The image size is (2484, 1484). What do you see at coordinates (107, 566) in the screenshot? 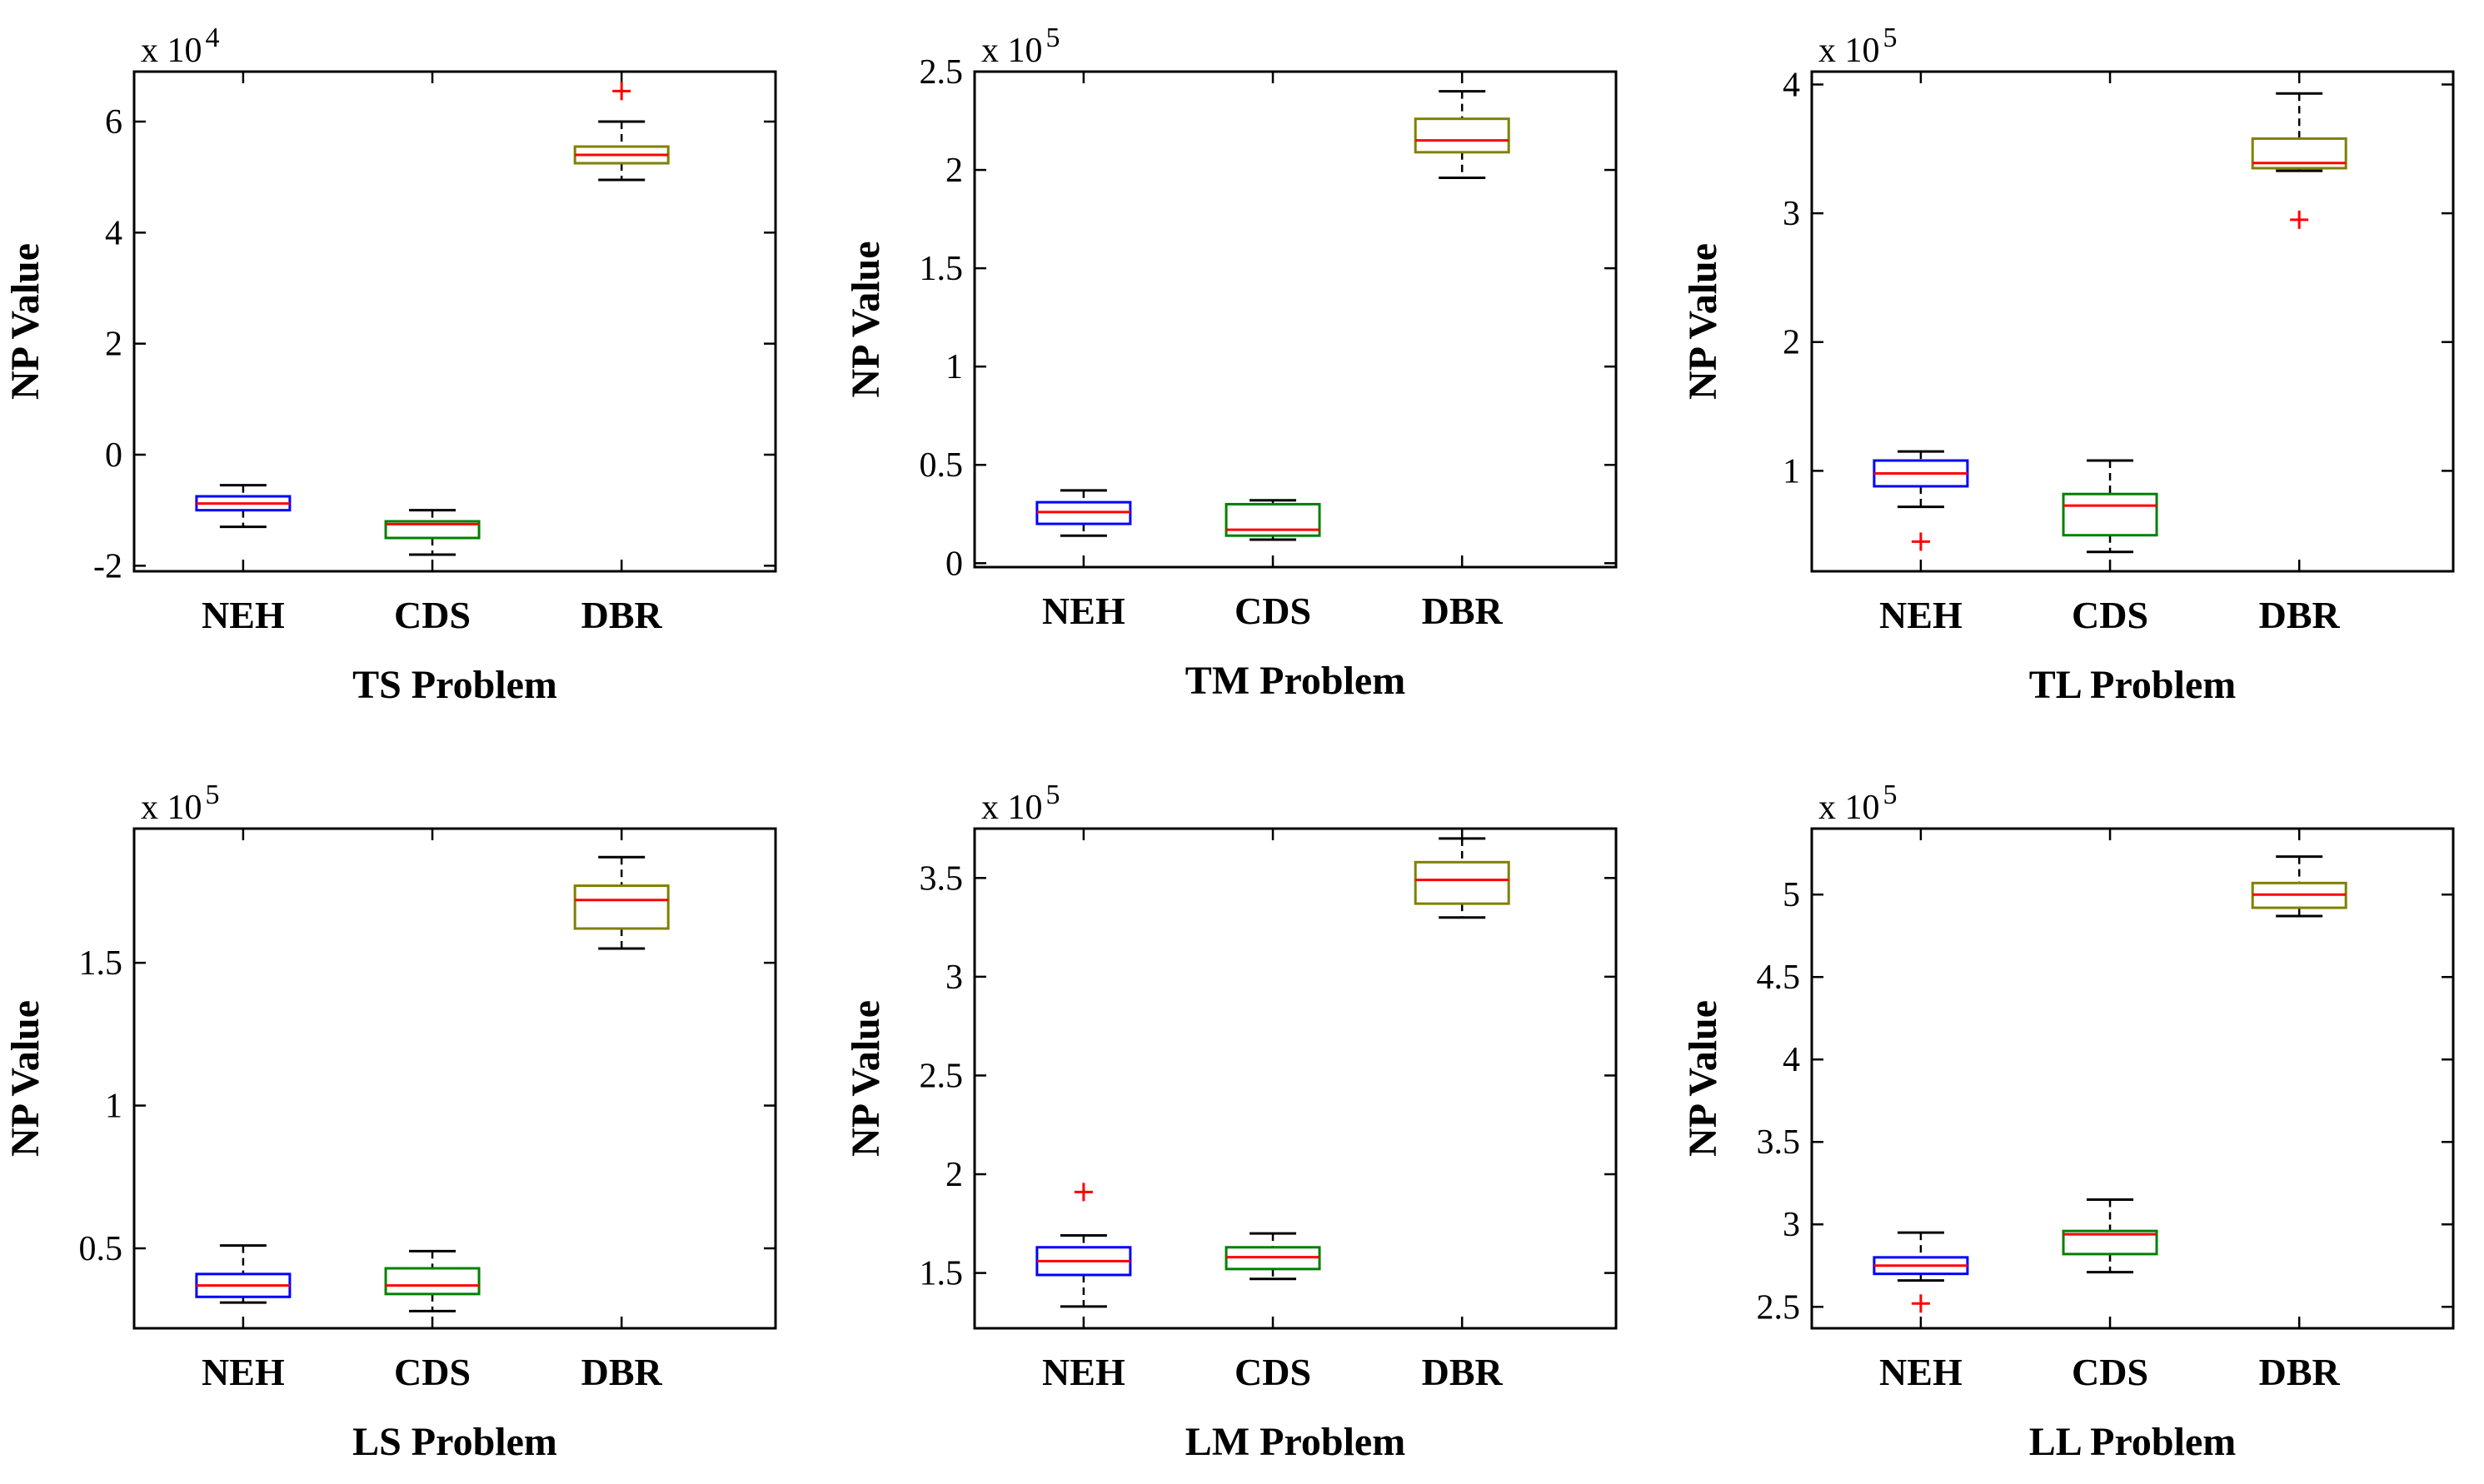
I see `y-tick-label: -2` at bounding box center [107, 566].